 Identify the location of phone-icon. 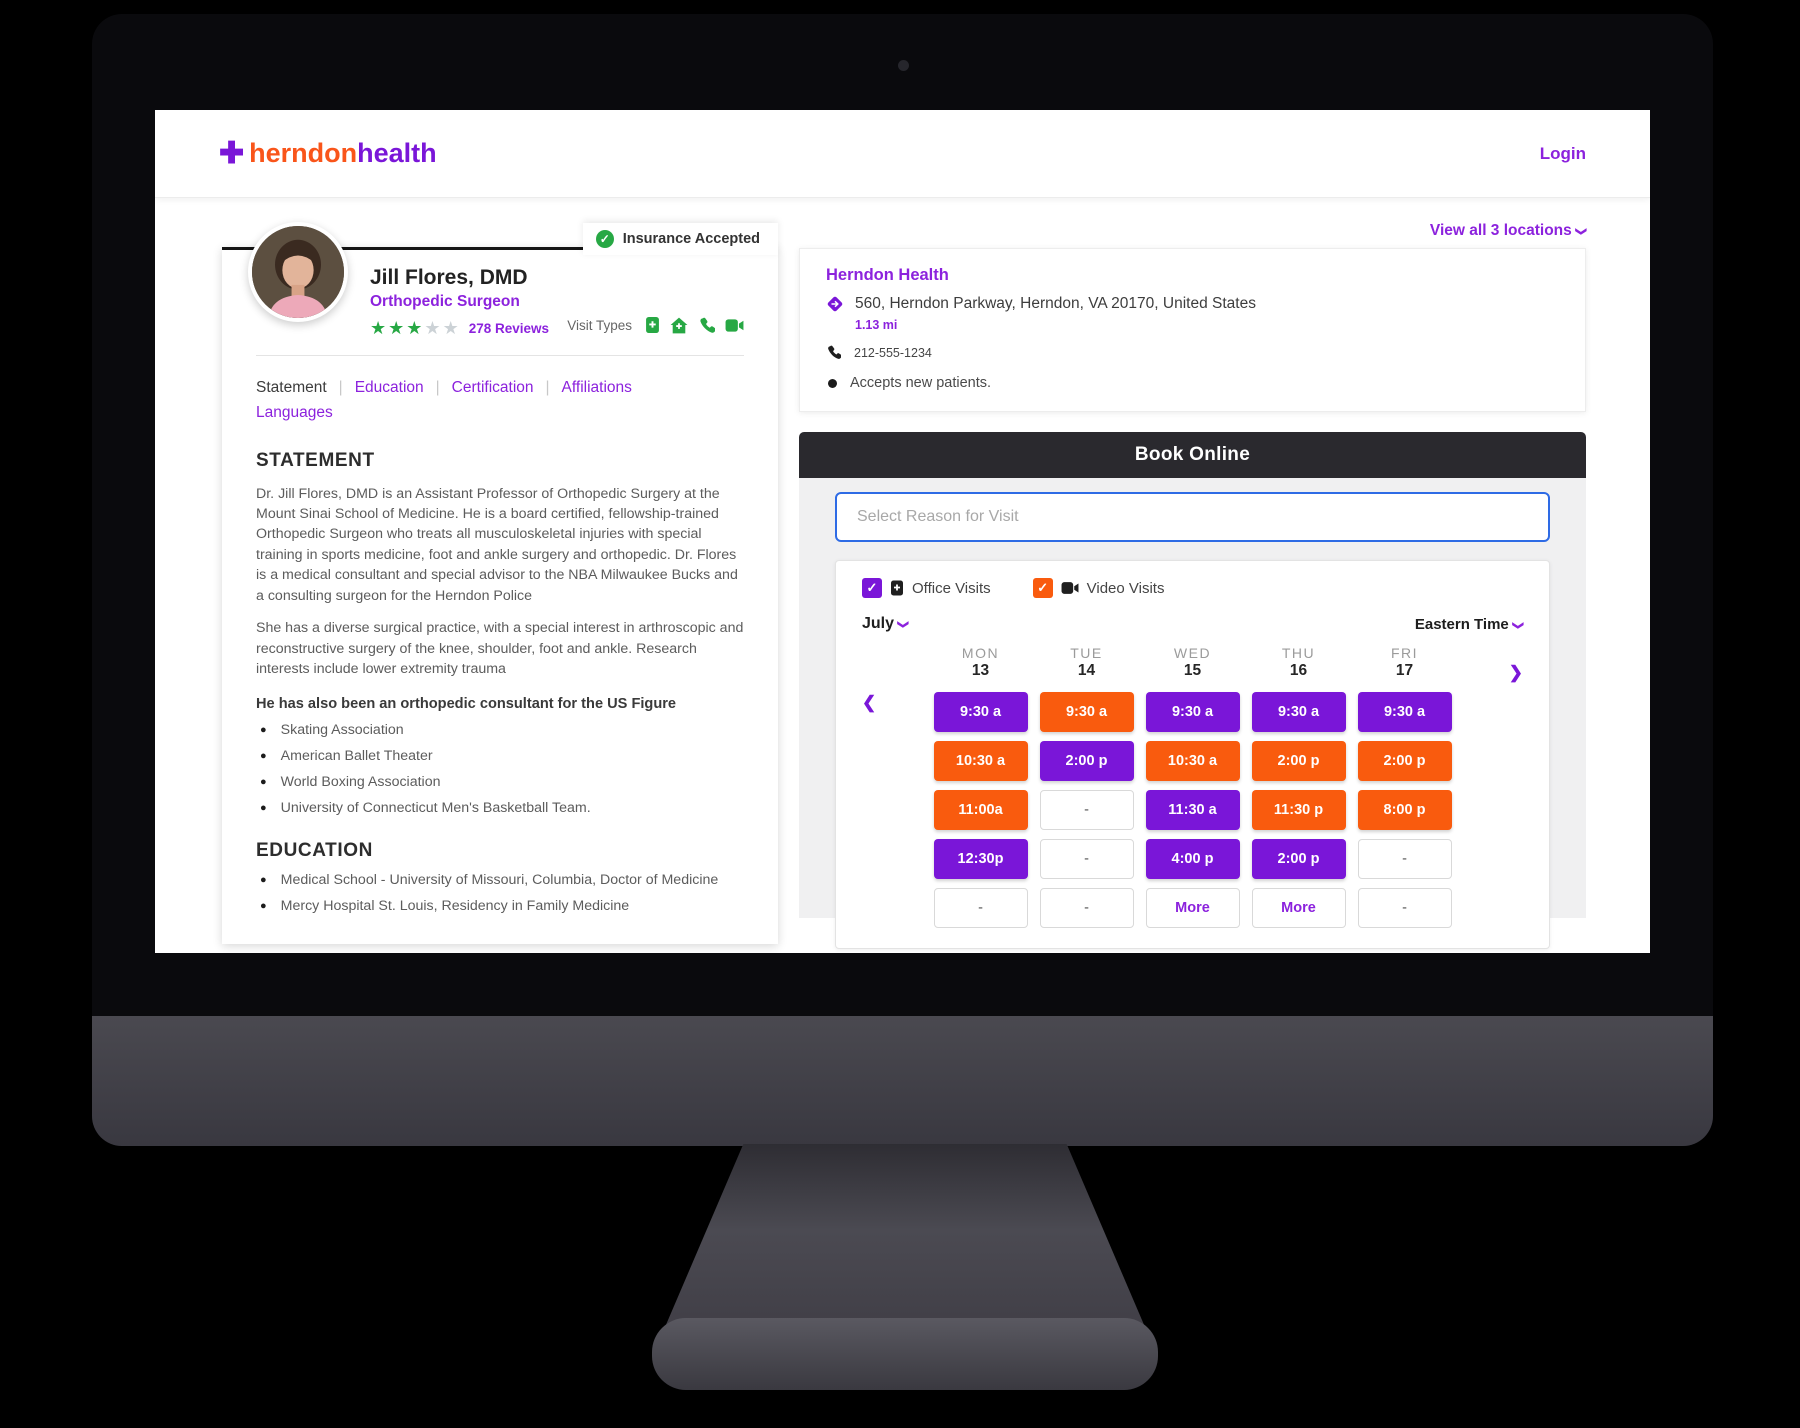
(834, 352).